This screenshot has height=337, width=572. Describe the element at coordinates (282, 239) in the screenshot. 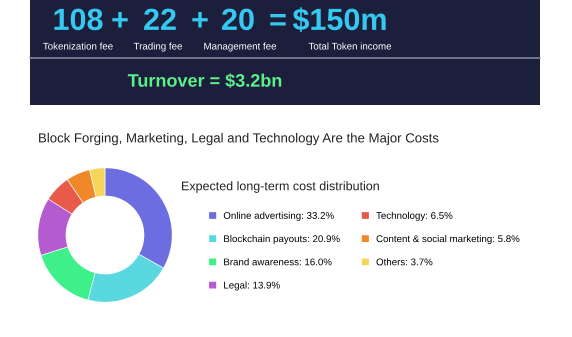

I see `legend-label: Blockchain payouts: 20.9%` at that location.